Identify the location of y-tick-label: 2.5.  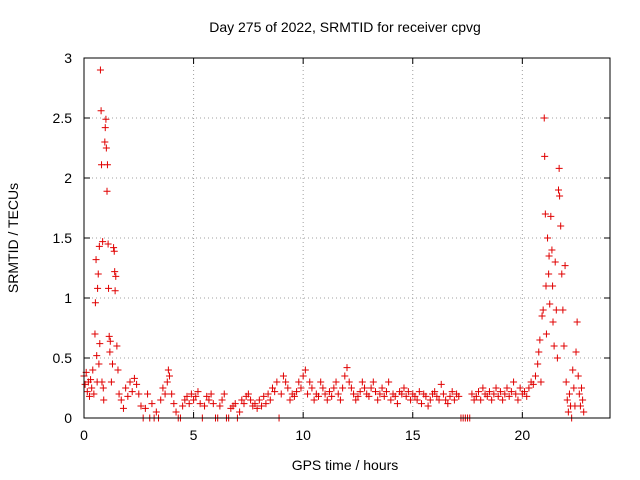
(63, 118).